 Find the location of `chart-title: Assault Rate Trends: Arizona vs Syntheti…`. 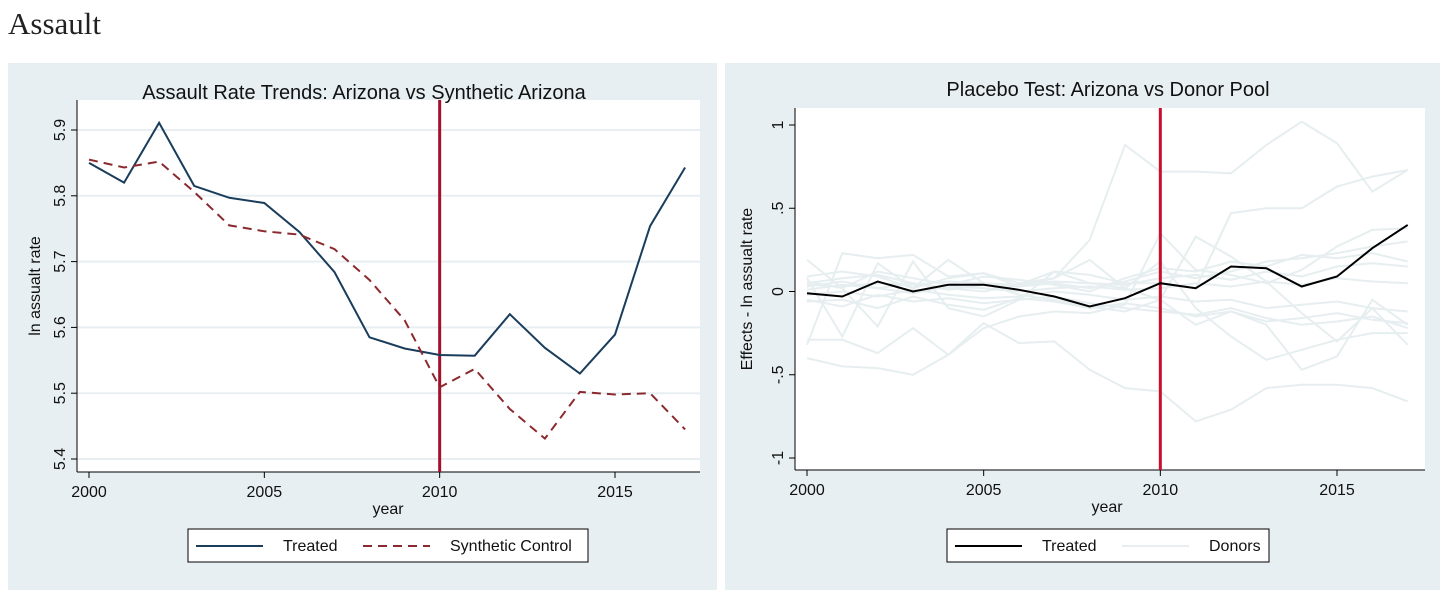

chart-title: Assault Rate Trends: Arizona vs Syntheti… is located at coordinates (364, 93).